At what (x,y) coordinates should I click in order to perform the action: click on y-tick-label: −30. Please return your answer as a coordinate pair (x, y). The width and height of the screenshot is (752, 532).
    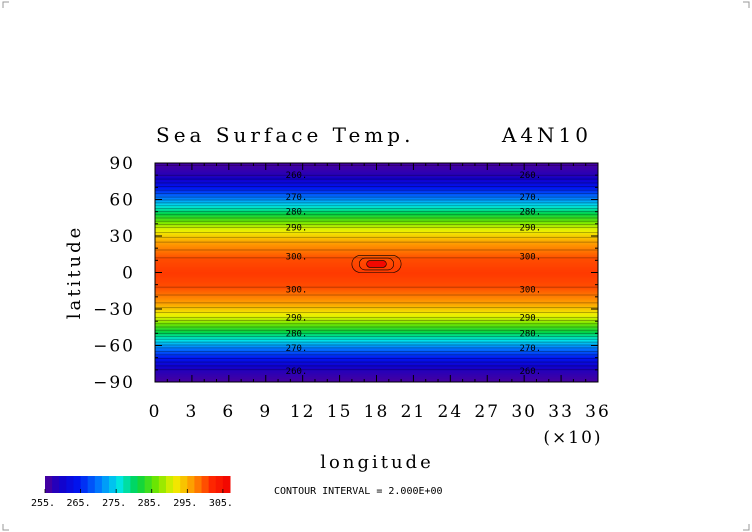
    Looking at the image, I should click on (114, 310).